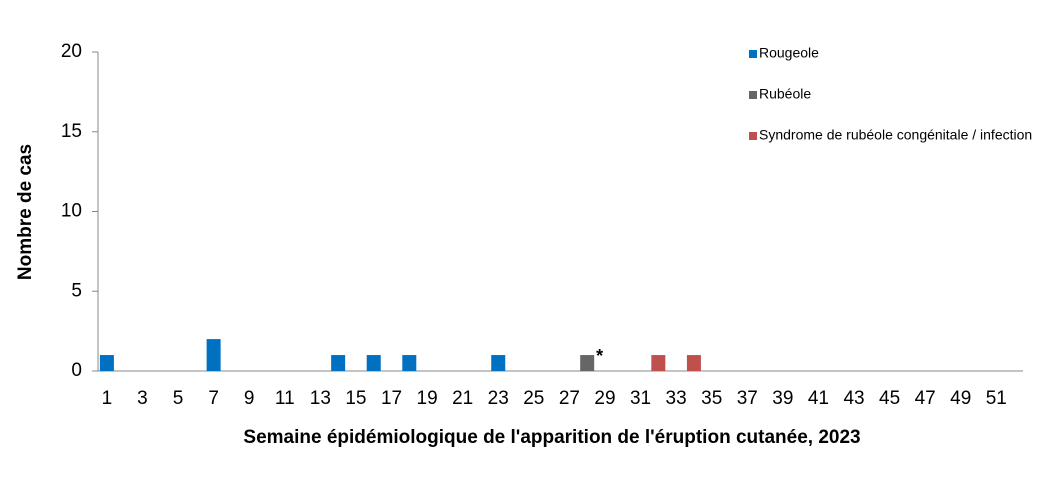 The width and height of the screenshot is (1046, 494). Describe the element at coordinates (711, 398) in the screenshot. I see `x-tick-label: 35` at that location.